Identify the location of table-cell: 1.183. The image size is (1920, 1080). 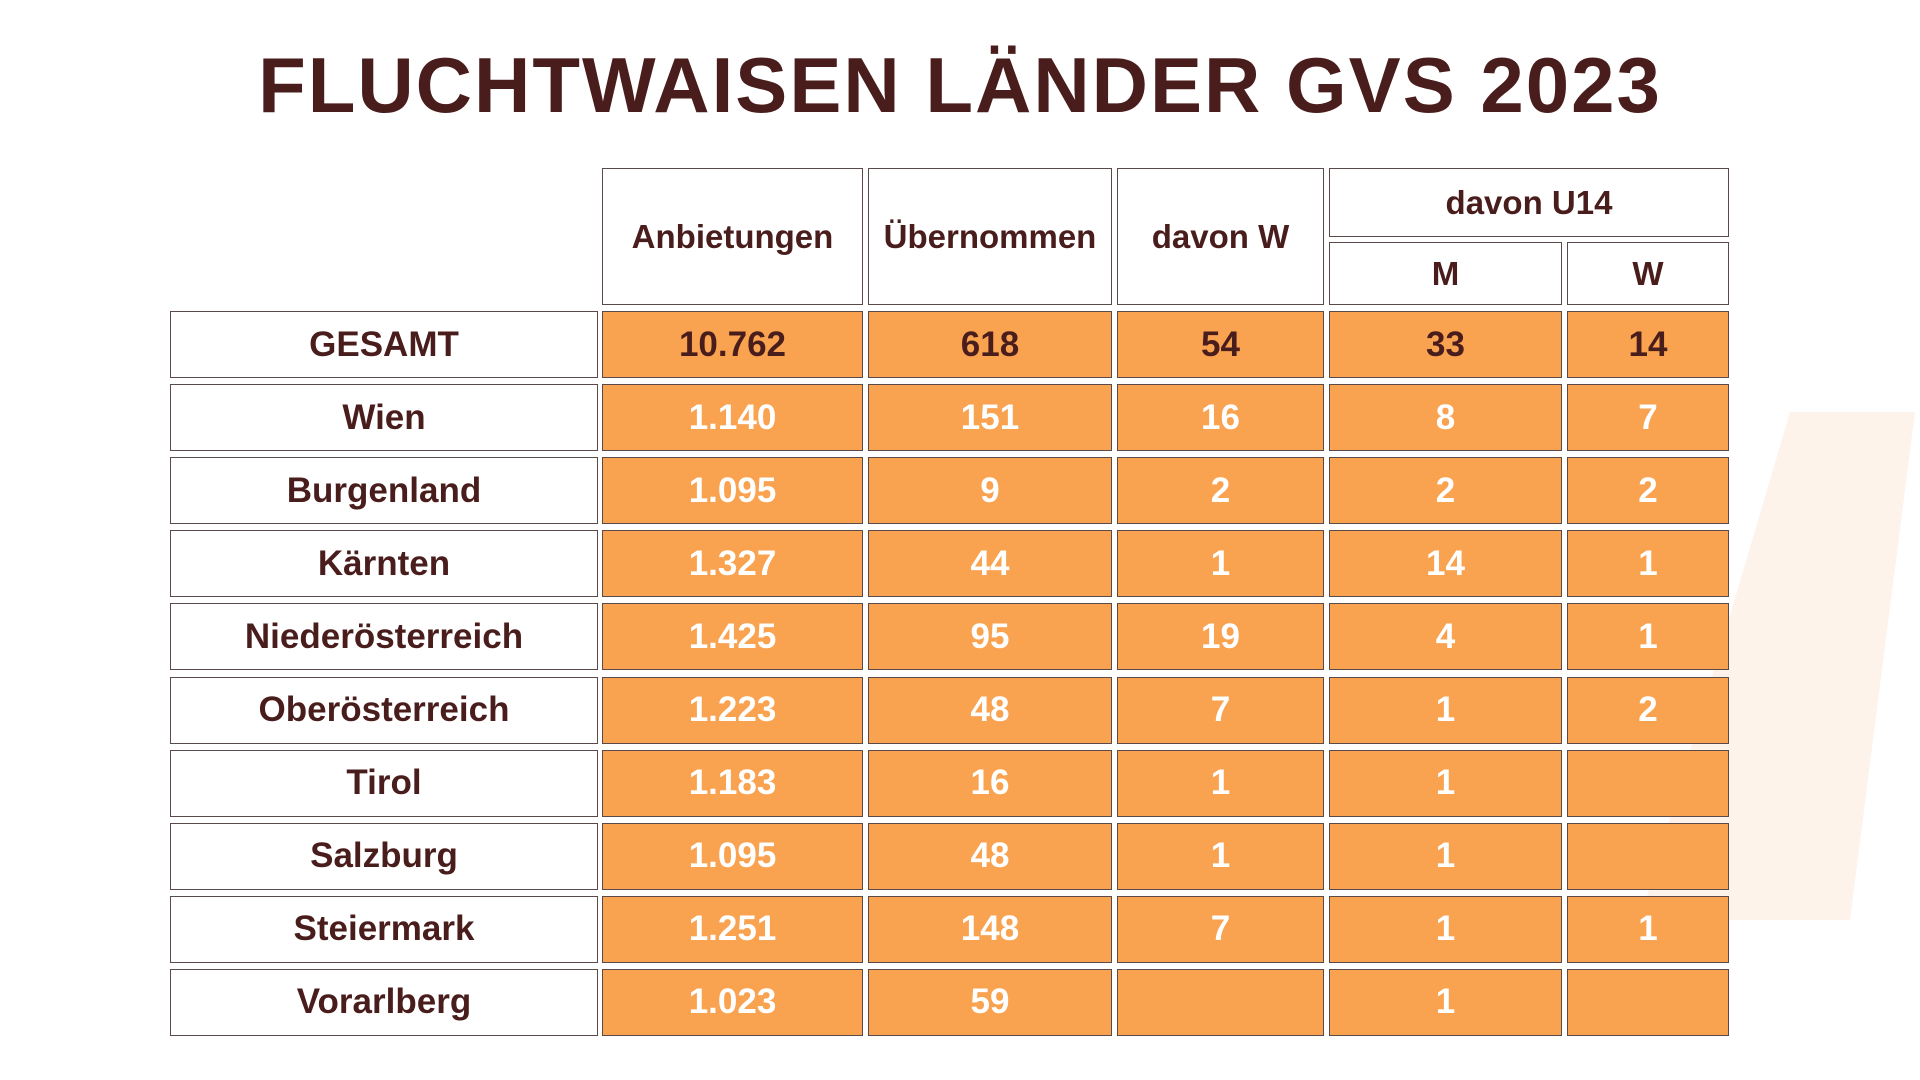
(732, 783).